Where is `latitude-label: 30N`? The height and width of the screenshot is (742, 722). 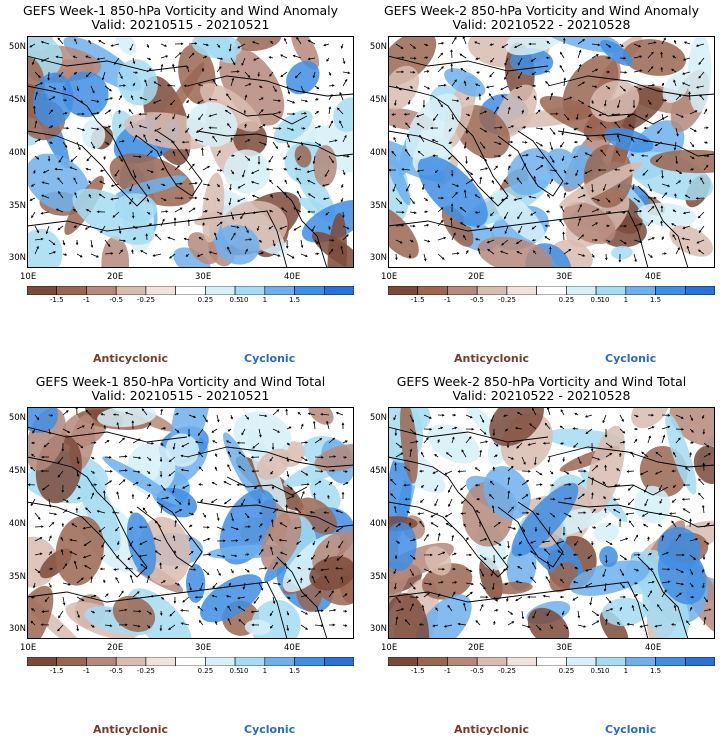 latitude-label: 30N is located at coordinates (17, 258).